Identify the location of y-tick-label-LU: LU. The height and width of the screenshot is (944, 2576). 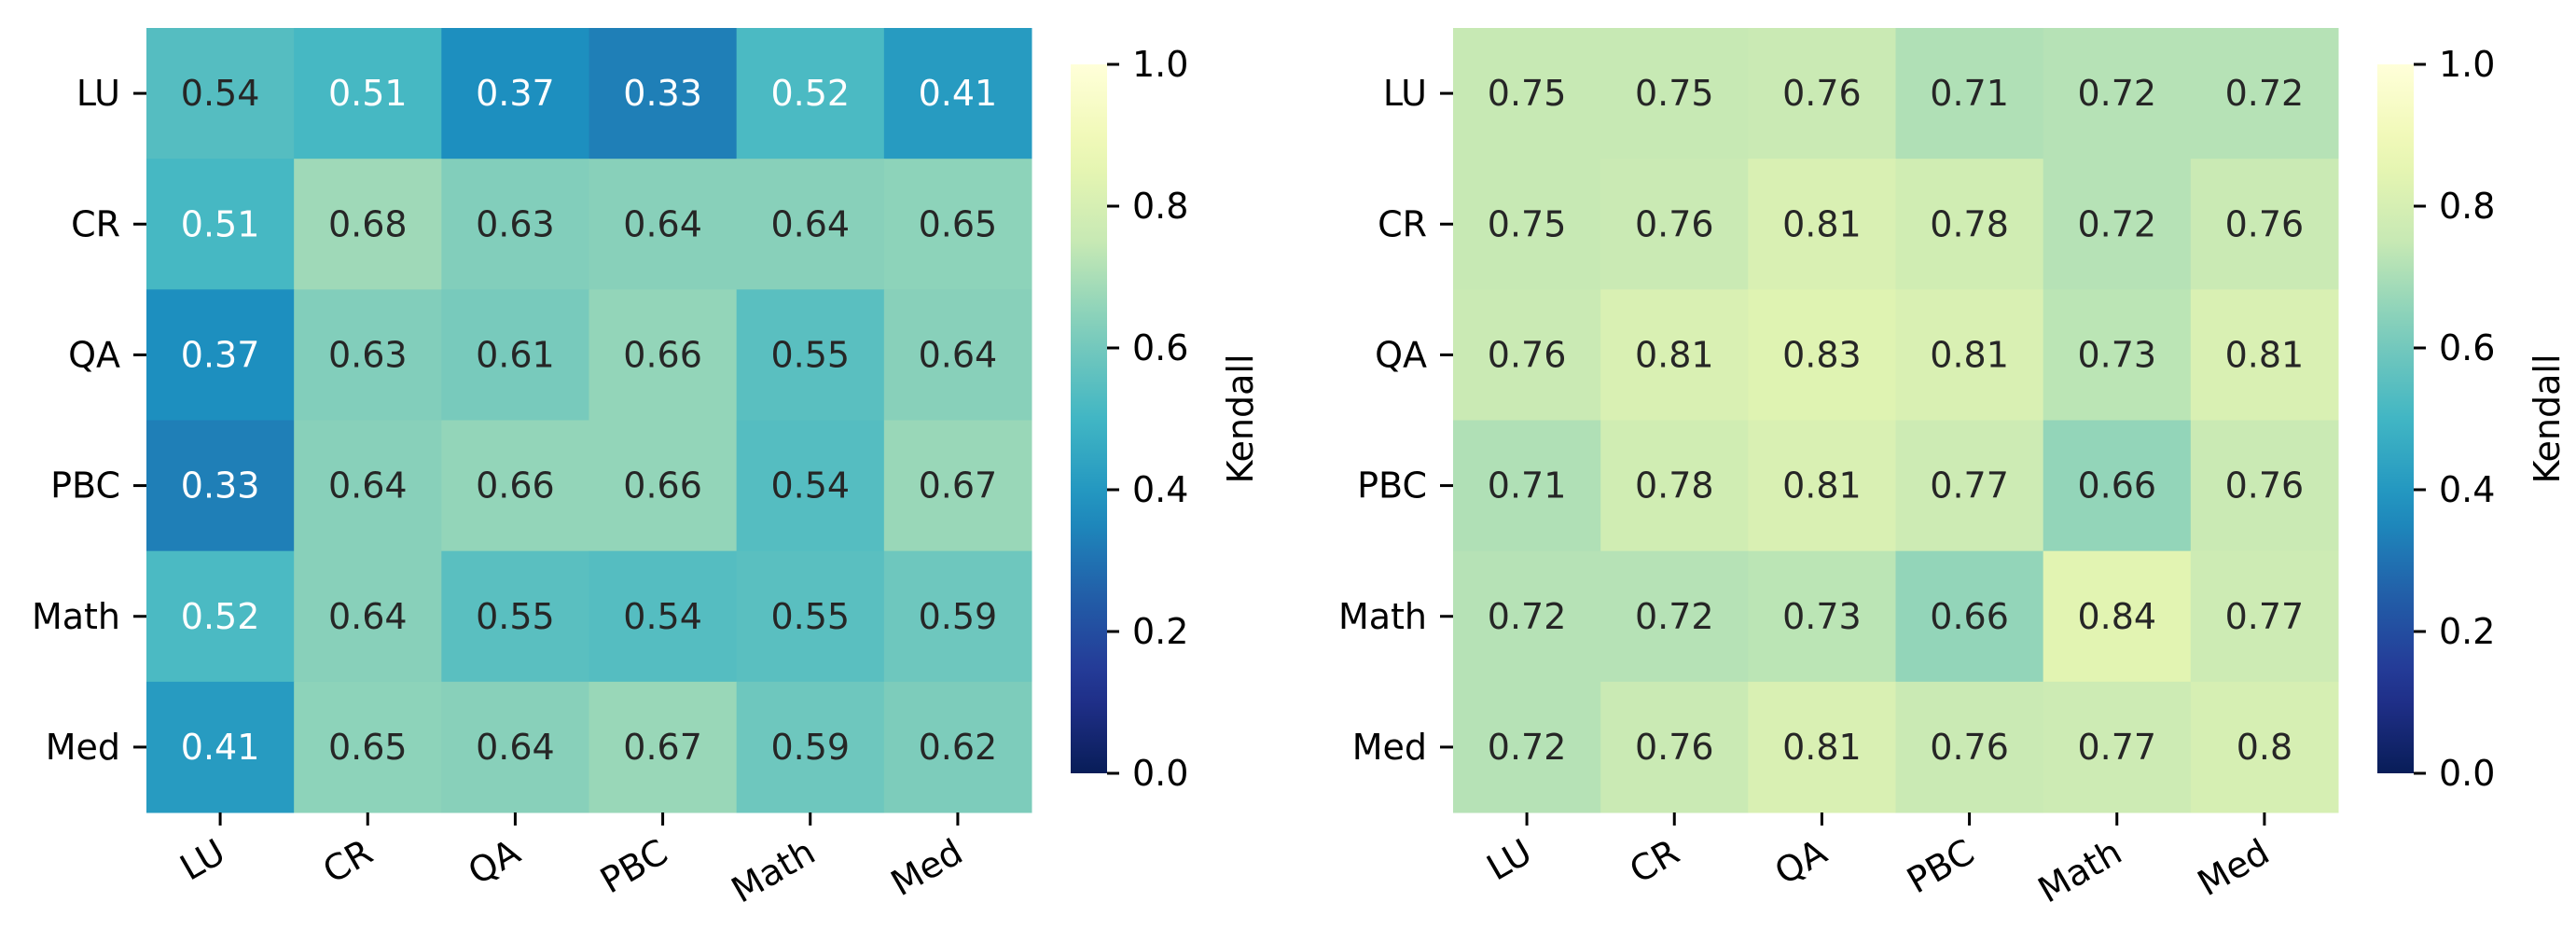
(98, 94).